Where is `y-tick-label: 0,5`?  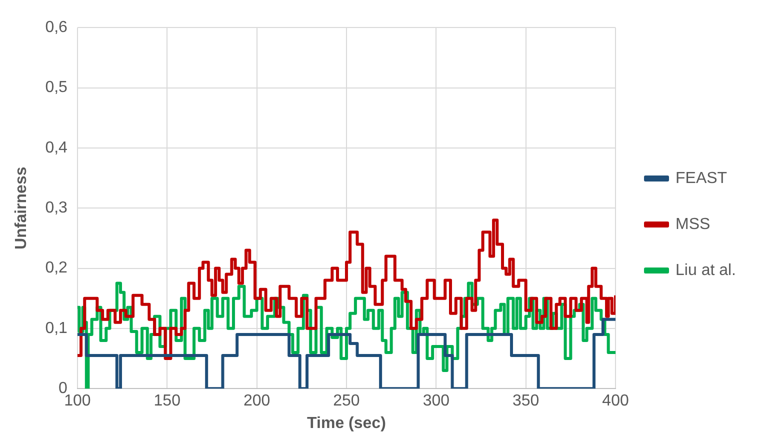
y-tick-label: 0,5 is located at coordinates (56, 87).